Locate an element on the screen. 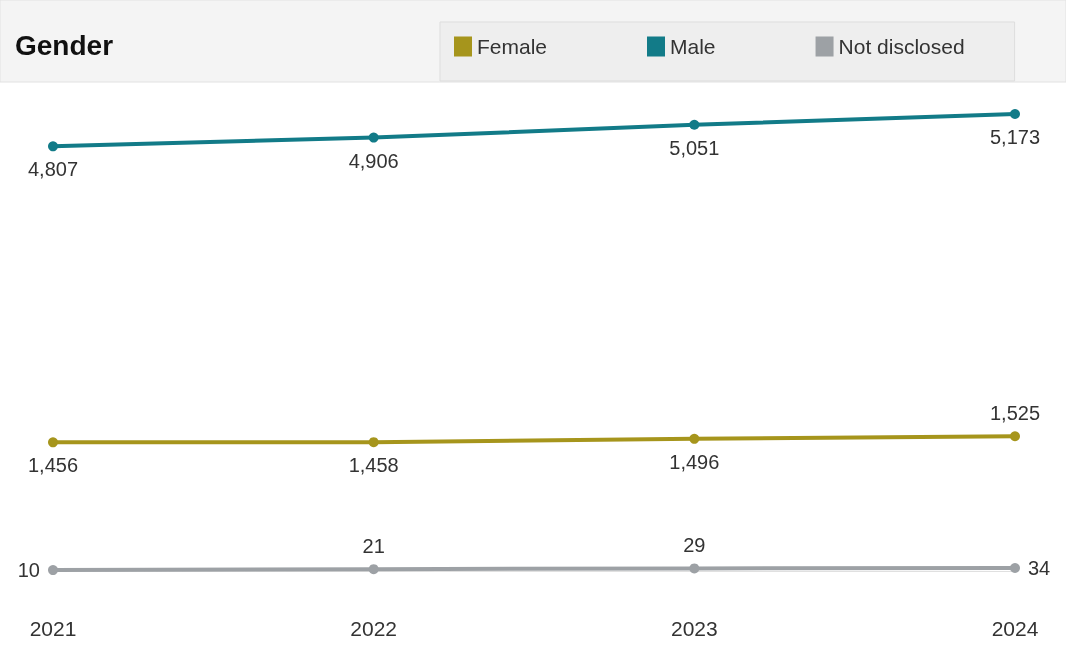  data-label: 34 is located at coordinates (1039, 568).